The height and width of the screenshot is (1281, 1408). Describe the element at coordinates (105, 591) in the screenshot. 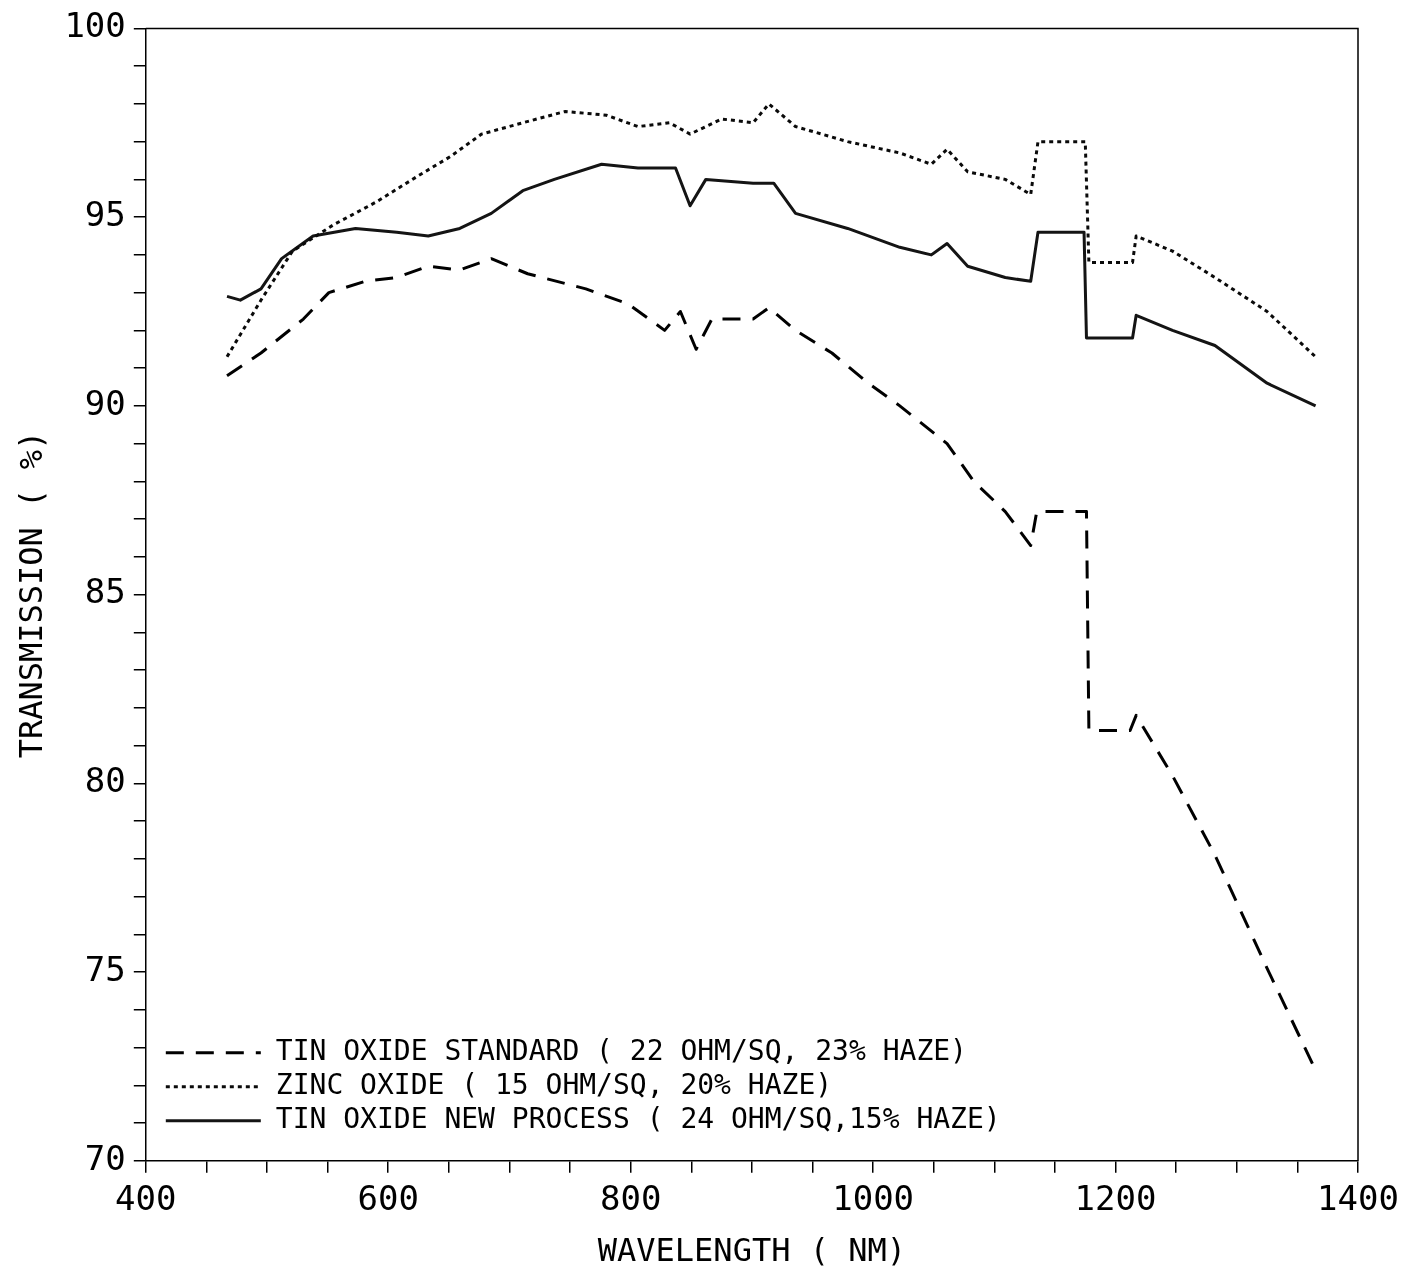

I see `y-tick-label: 85` at that location.